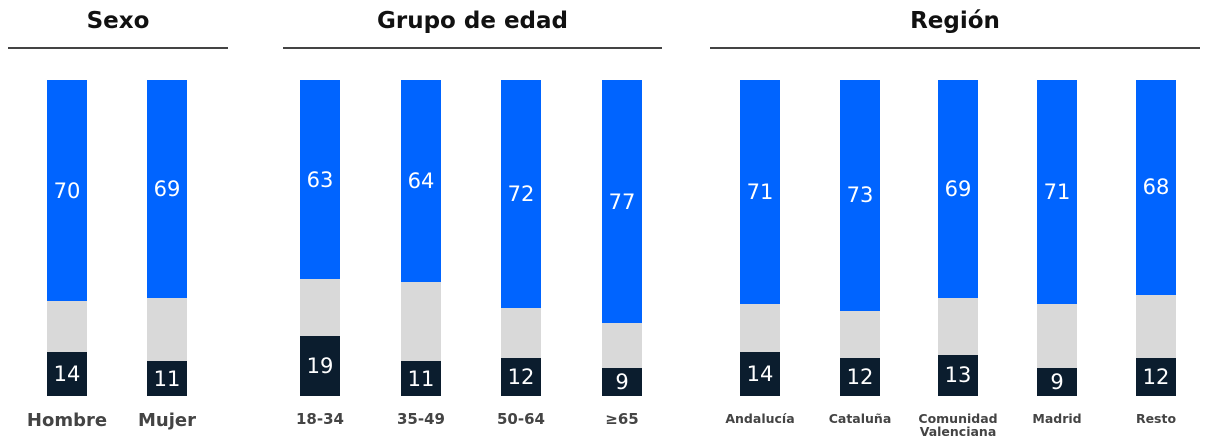 This screenshot has width=1207, height=446. Describe the element at coordinates (118, 21) in the screenshot. I see `chart-title: Sexo` at that location.